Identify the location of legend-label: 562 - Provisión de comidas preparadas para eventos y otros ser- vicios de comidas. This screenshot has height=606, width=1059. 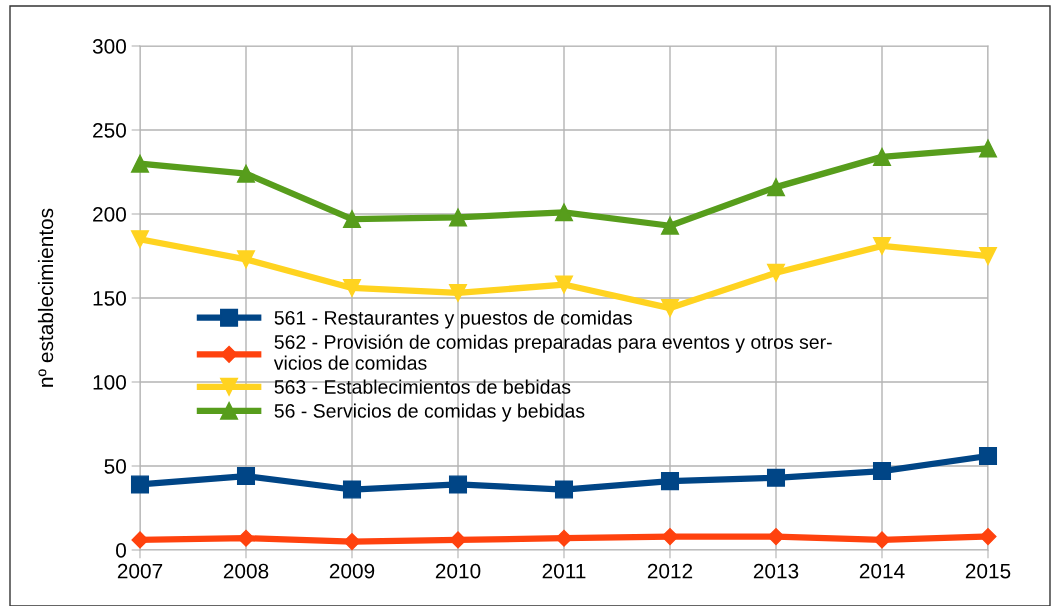
(552, 352).